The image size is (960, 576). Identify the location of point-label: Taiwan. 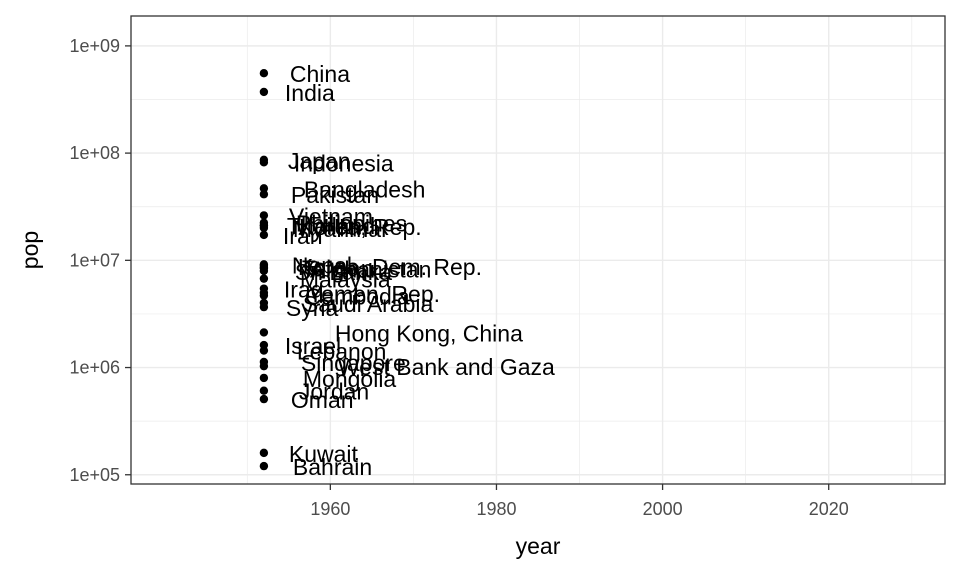
(338, 269).